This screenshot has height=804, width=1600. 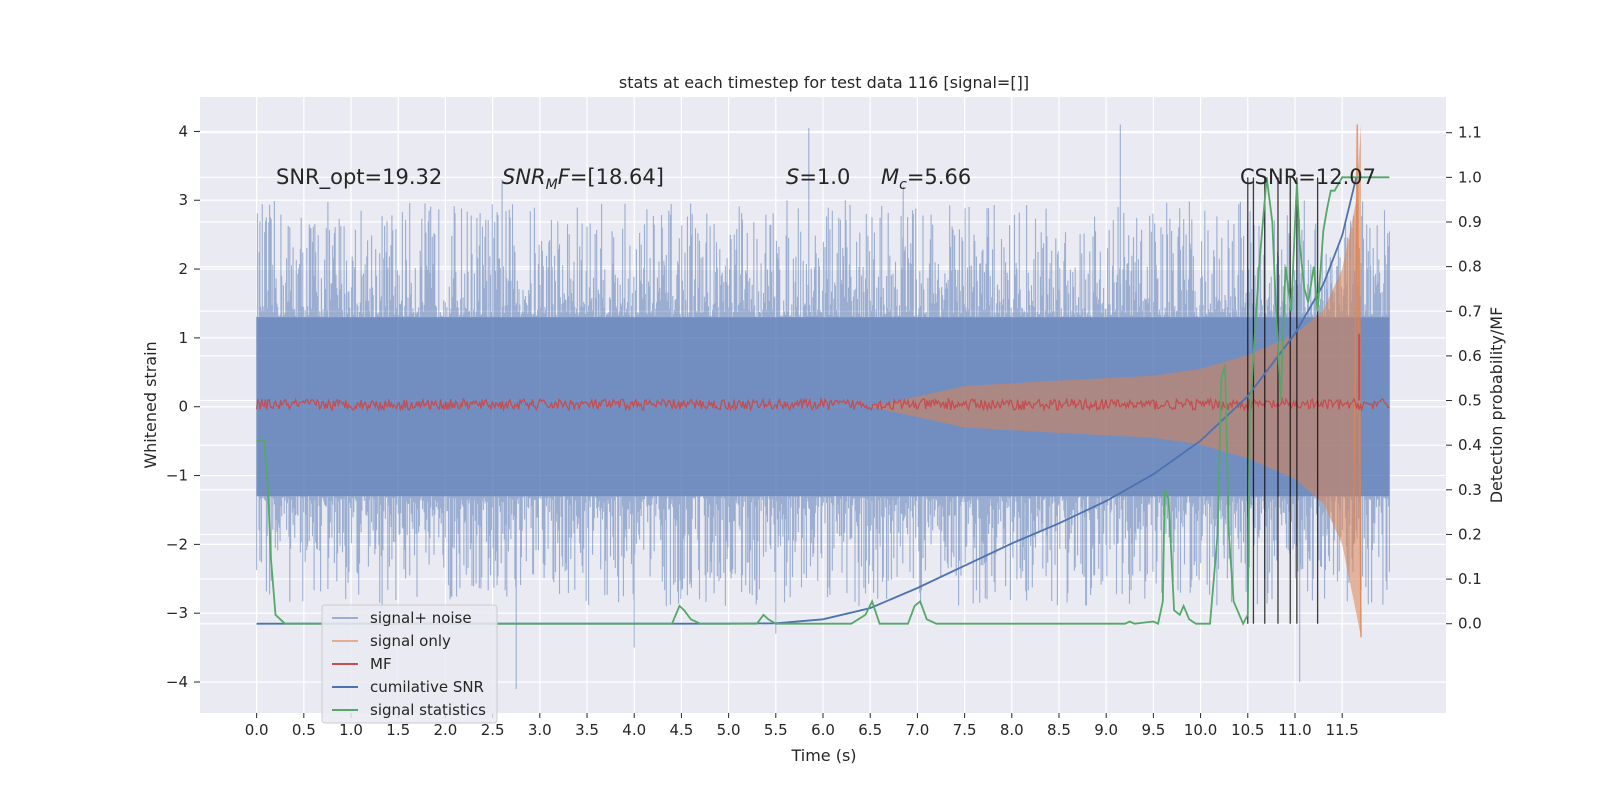 What do you see at coordinates (1470, 490) in the screenshot?
I see `y2-tick-label: 0.3` at bounding box center [1470, 490].